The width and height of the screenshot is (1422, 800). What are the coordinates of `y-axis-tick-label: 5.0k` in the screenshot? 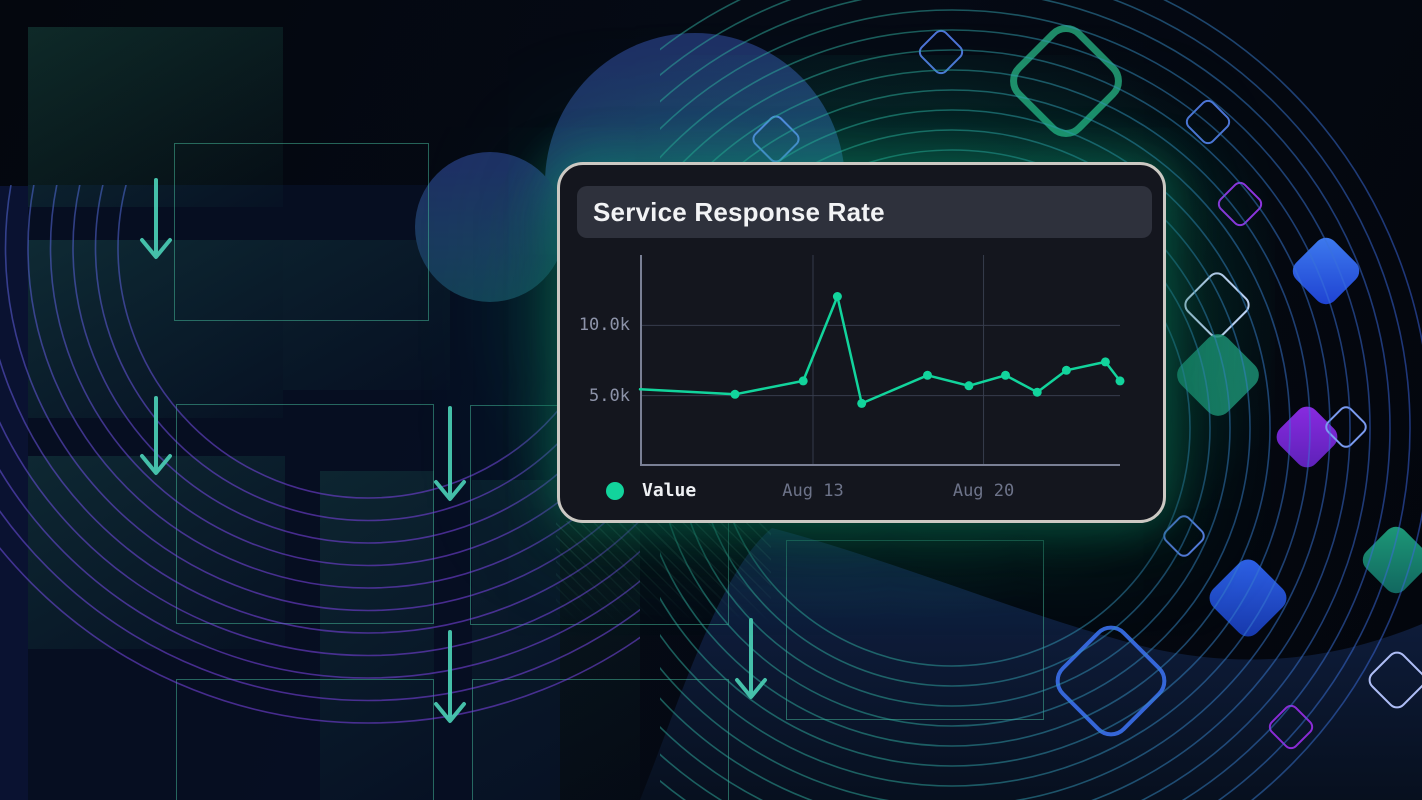 It's located at (609, 395).